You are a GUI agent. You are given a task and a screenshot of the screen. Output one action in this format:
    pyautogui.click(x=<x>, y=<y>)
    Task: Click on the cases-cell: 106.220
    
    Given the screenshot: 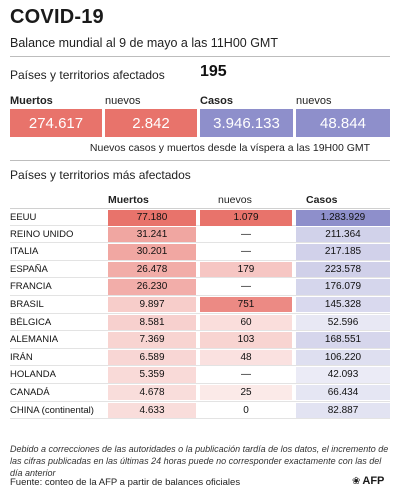 What is the action you would take?
    pyautogui.click(x=343, y=357)
    